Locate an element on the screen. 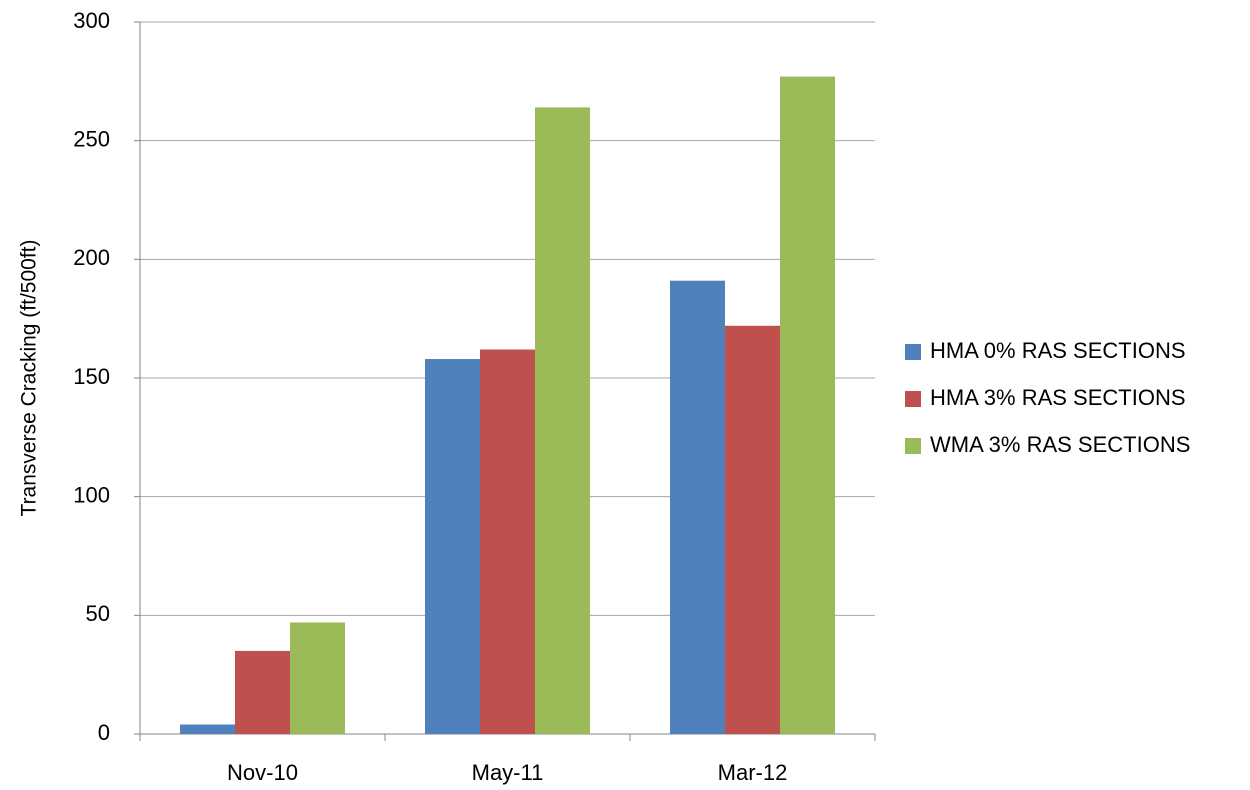 The image size is (1250, 790). legend-label: HMA 0% RAS SECTIONS is located at coordinates (1058, 350).